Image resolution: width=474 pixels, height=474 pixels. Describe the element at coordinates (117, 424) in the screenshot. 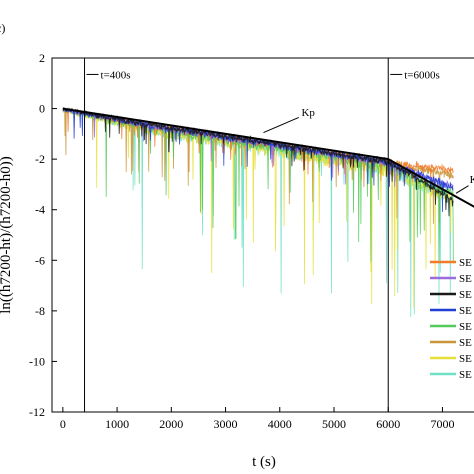

I see `x-tick-label: 1000` at that location.